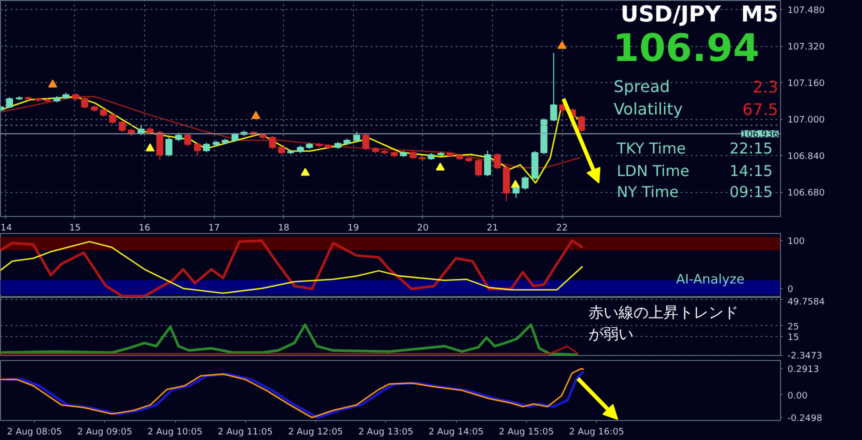  Describe the element at coordinates (386, 433) in the screenshot. I see `x-tick-label: 2 Aug 13:05` at that location.